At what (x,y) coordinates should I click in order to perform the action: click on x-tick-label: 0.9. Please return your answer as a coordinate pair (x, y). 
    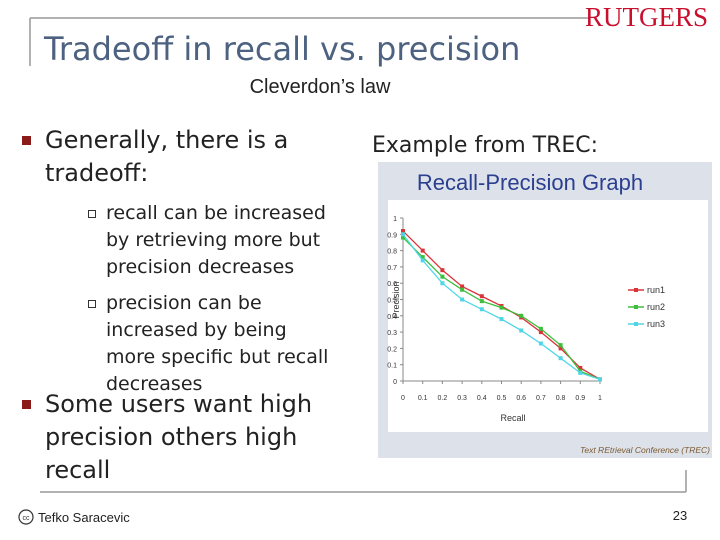
    Looking at the image, I should click on (580, 398).